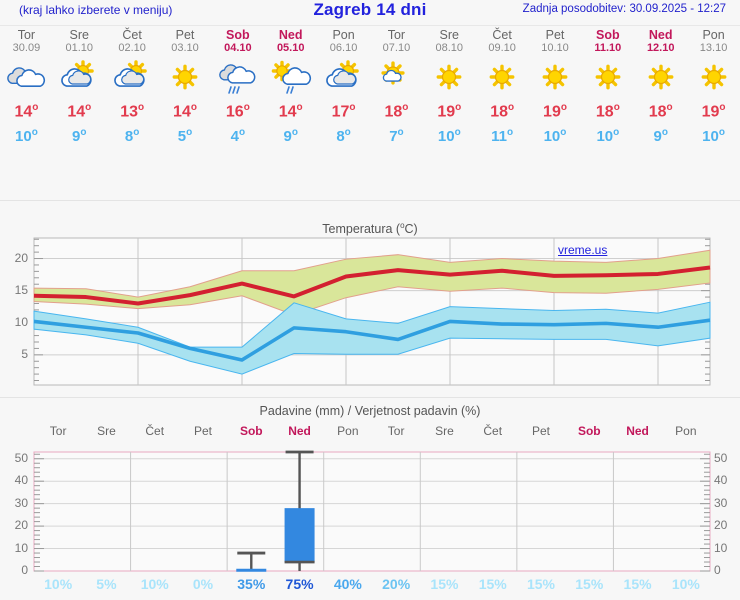 The width and height of the screenshot is (740, 600). I want to click on header-divider, so click(370, 25).